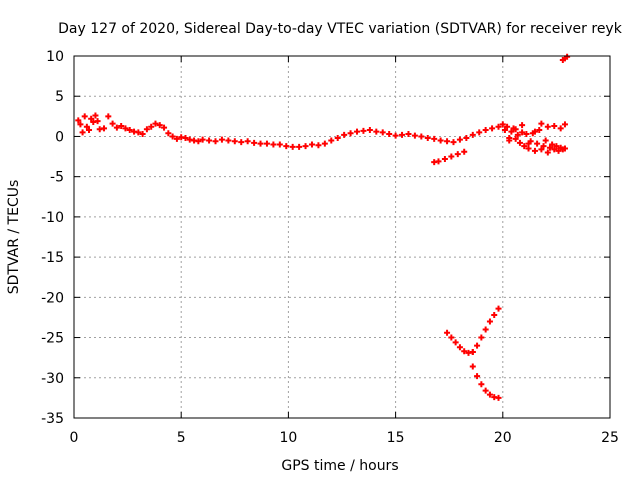 The width and height of the screenshot is (640, 480). What do you see at coordinates (181, 438) in the screenshot?
I see `x-tick-label: 5` at bounding box center [181, 438].